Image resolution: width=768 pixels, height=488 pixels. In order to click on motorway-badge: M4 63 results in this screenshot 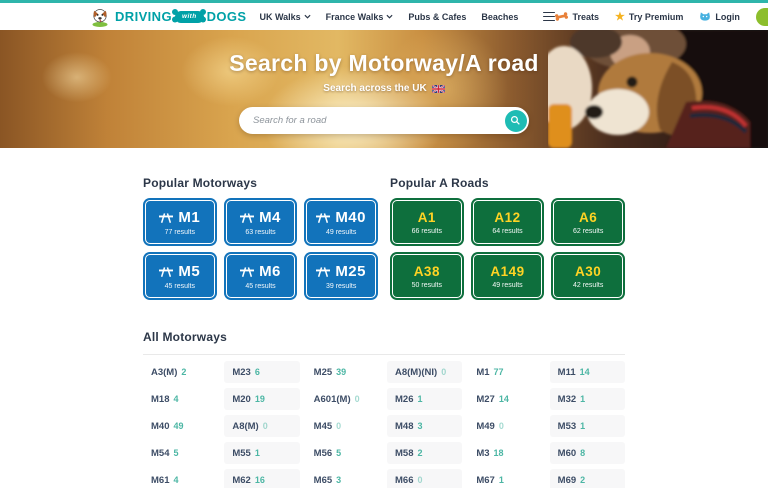, I will do `click(260, 222)`.